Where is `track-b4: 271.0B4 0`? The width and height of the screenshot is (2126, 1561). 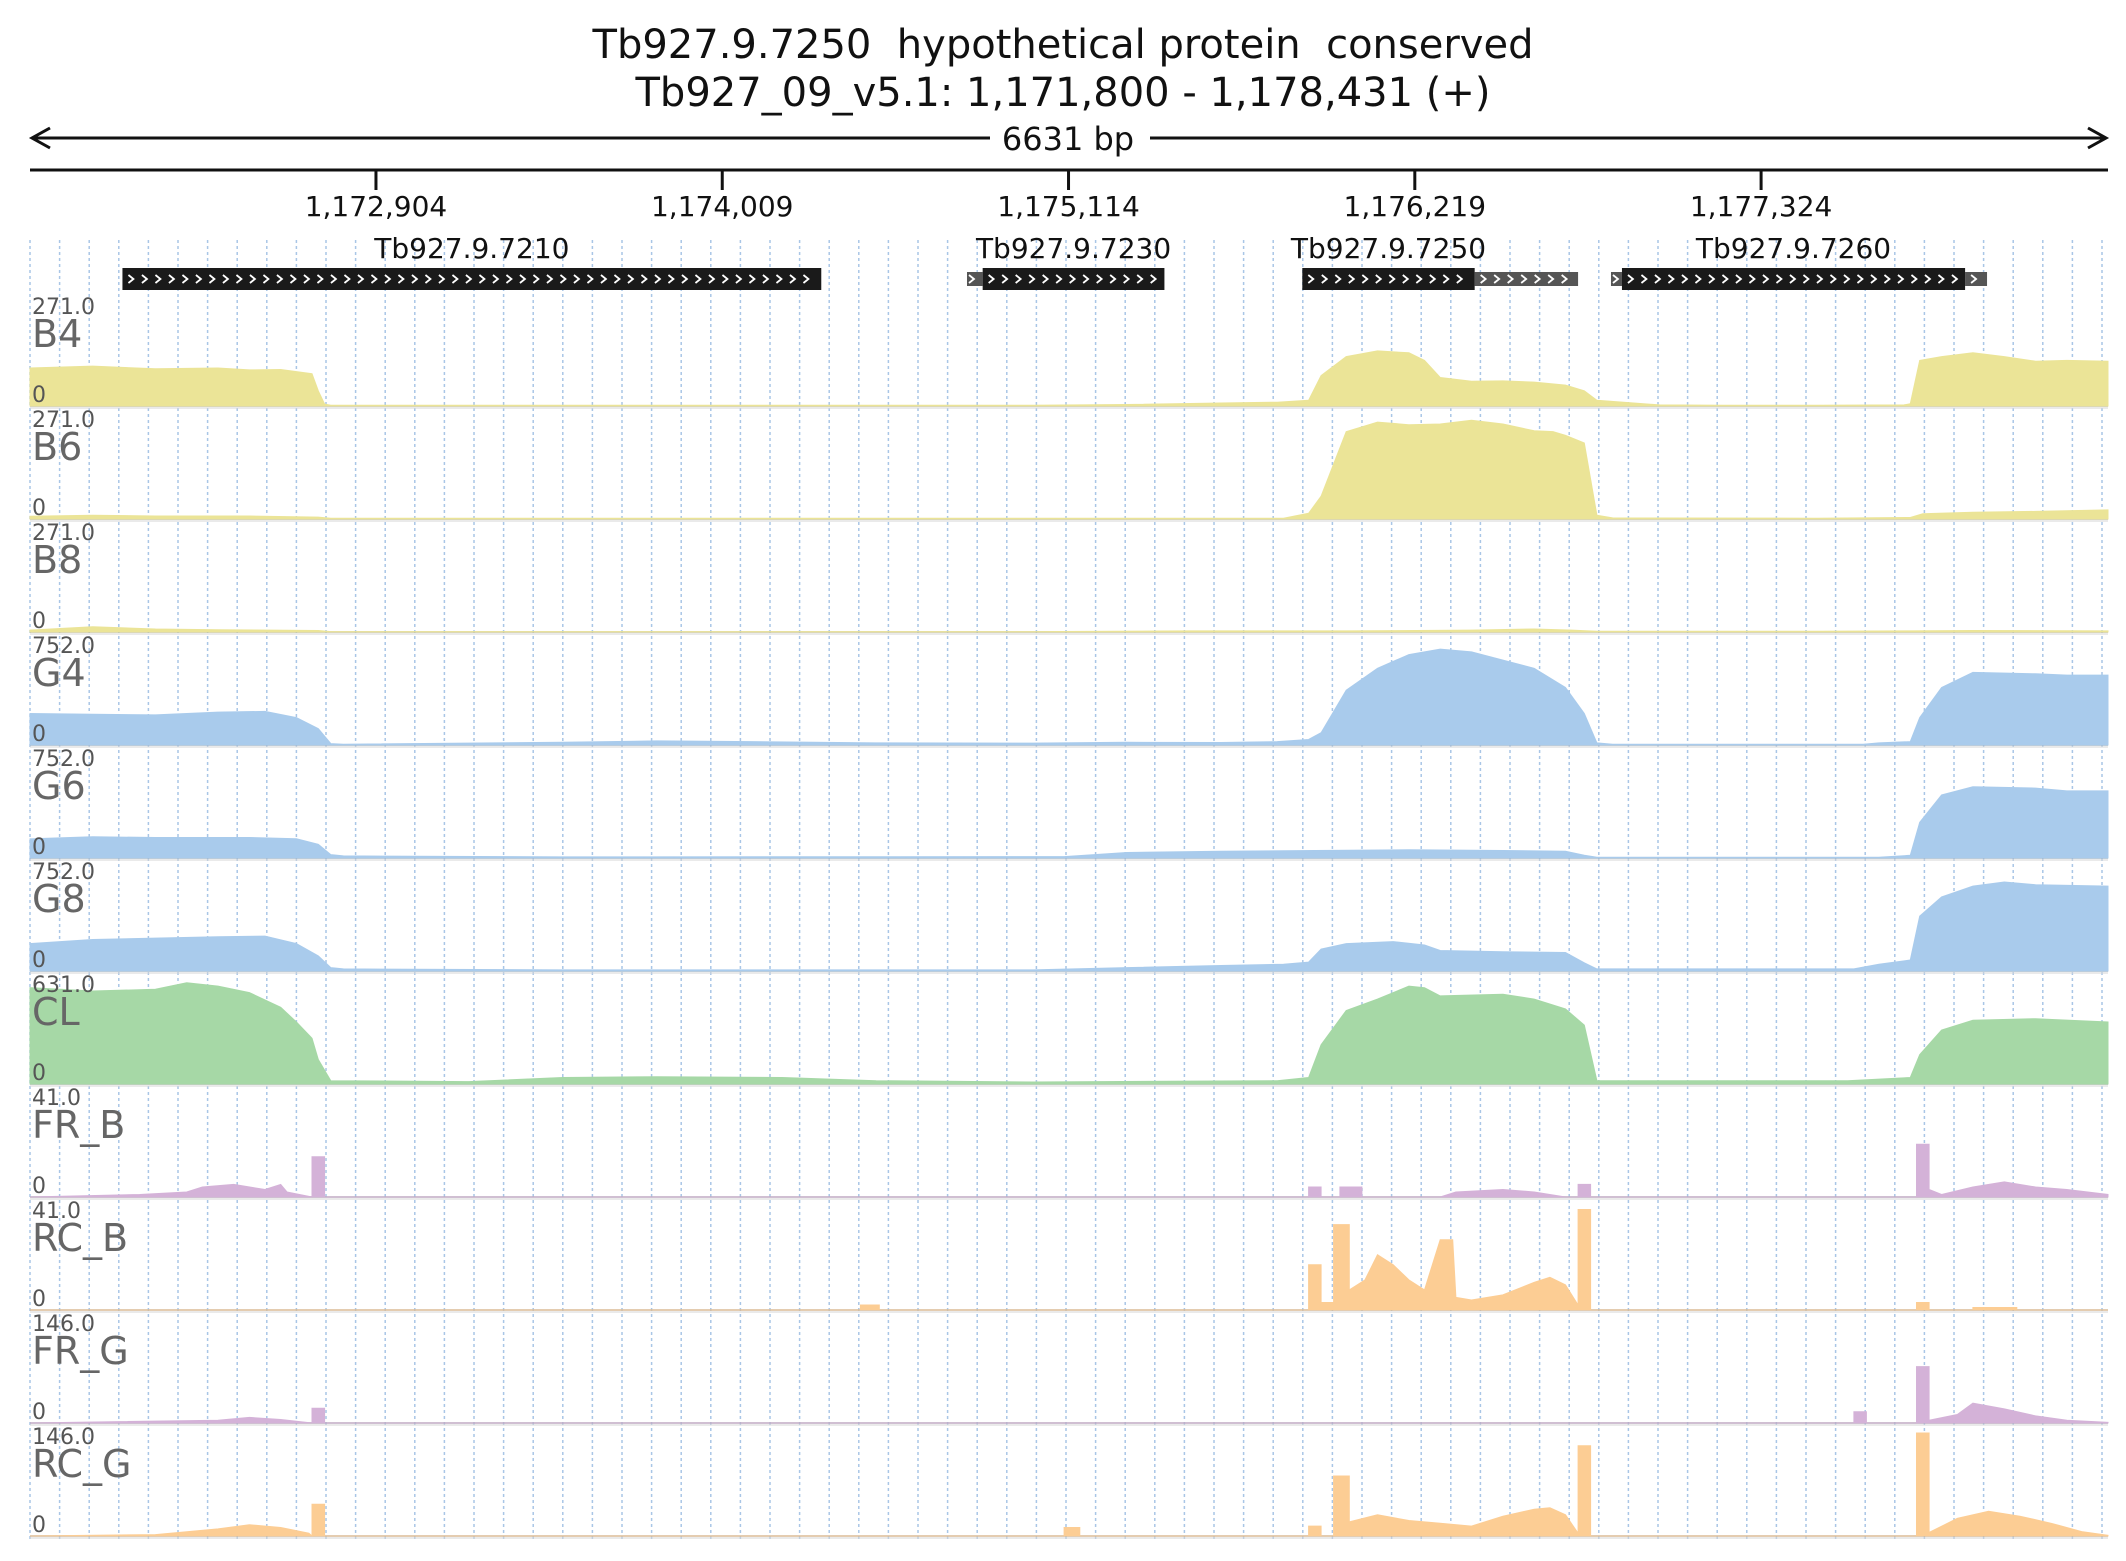 track-b4: 271.0B4 0 is located at coordinates (1069, 352).